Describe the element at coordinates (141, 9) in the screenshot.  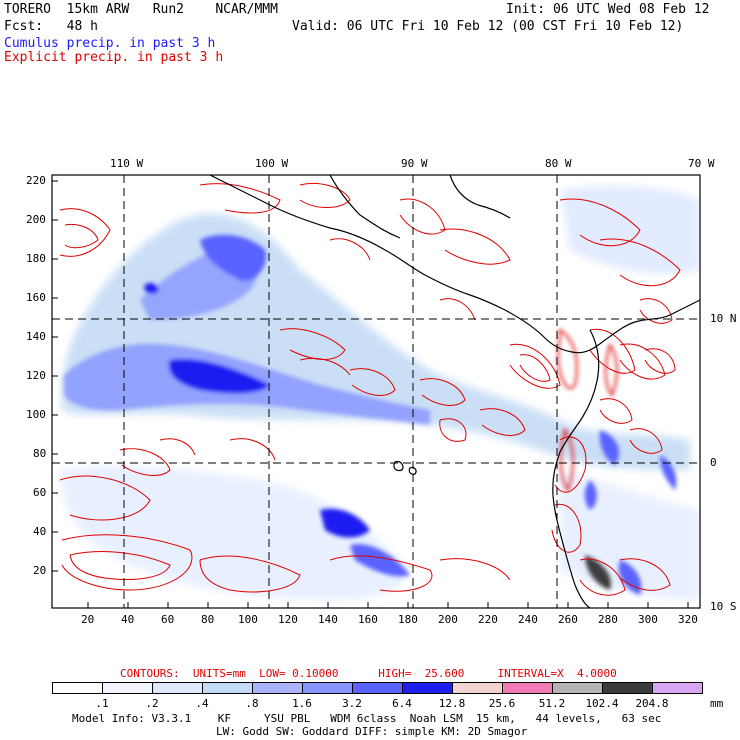
I see `header-title: TORERO 15km ARW Run2 NCAR/MMM` at that location.